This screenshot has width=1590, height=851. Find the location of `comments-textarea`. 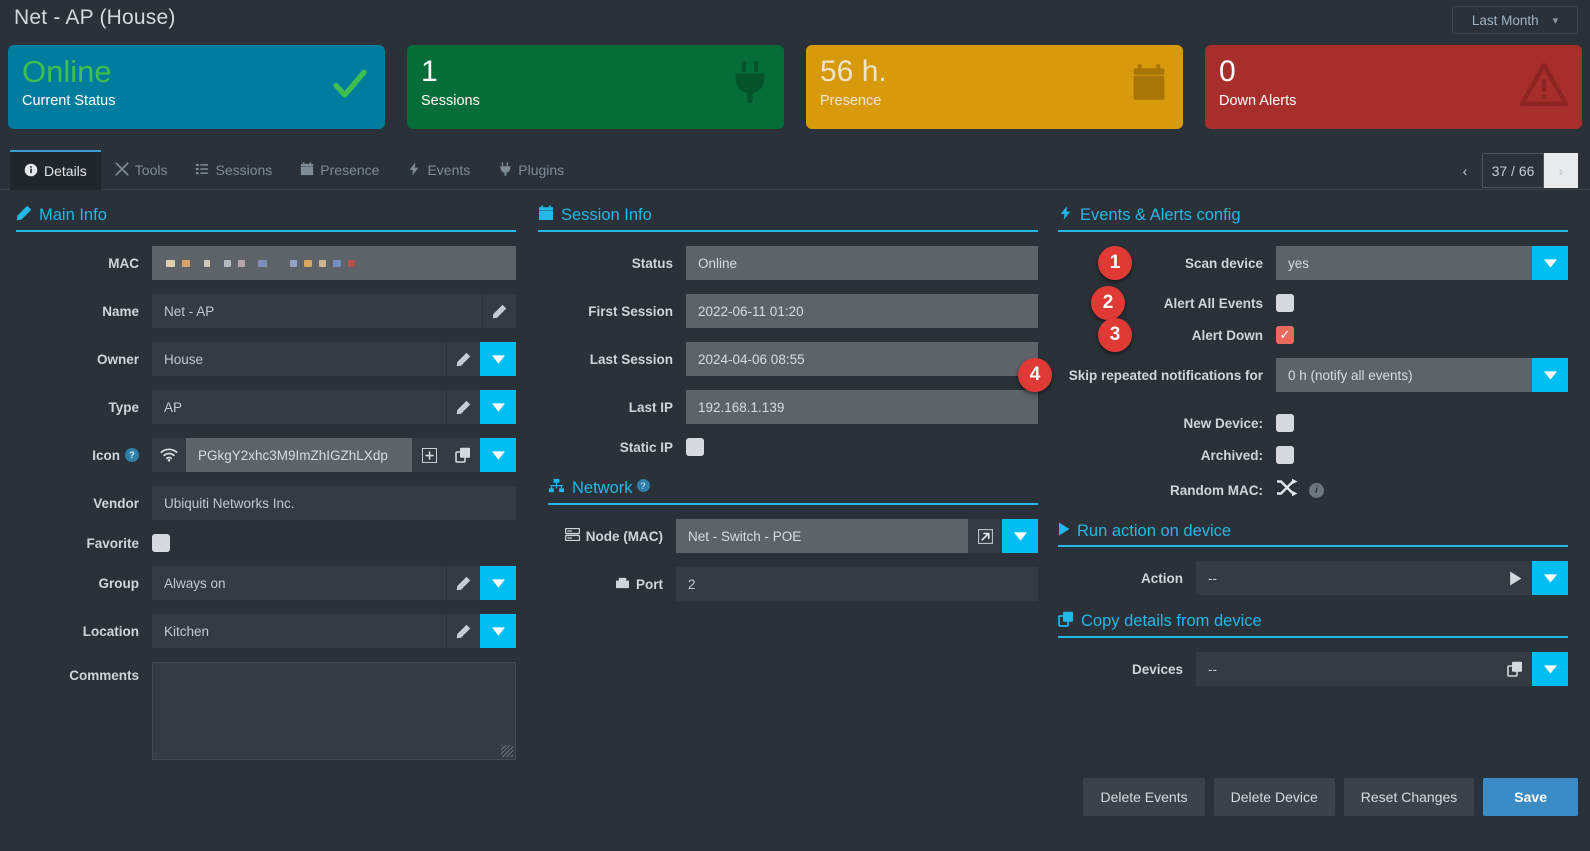

comments-textarea is located at coordinates (334, 711).